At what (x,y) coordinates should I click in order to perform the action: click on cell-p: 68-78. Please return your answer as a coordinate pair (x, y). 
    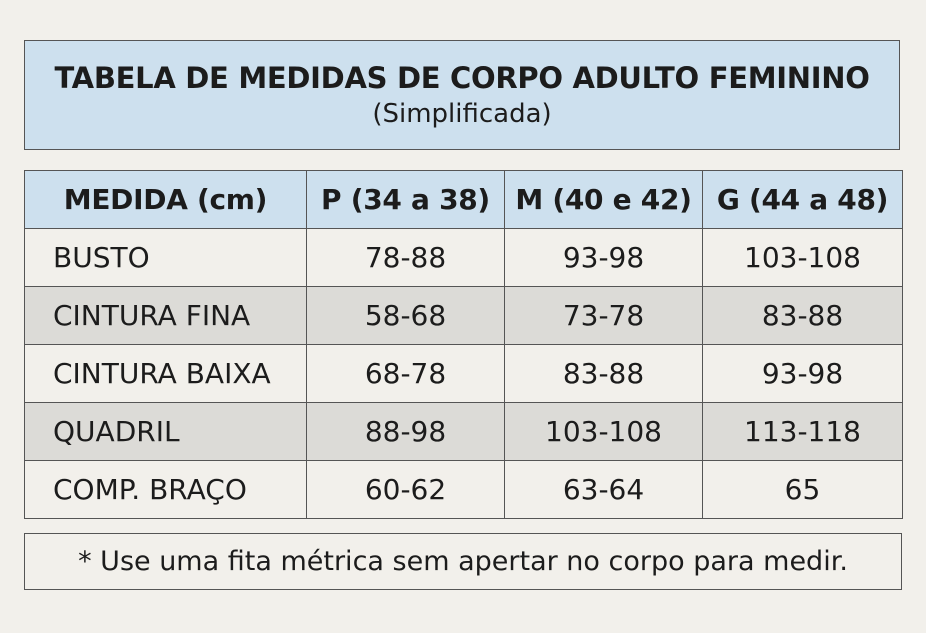
    Looking at the image, I should click on (405, 373).